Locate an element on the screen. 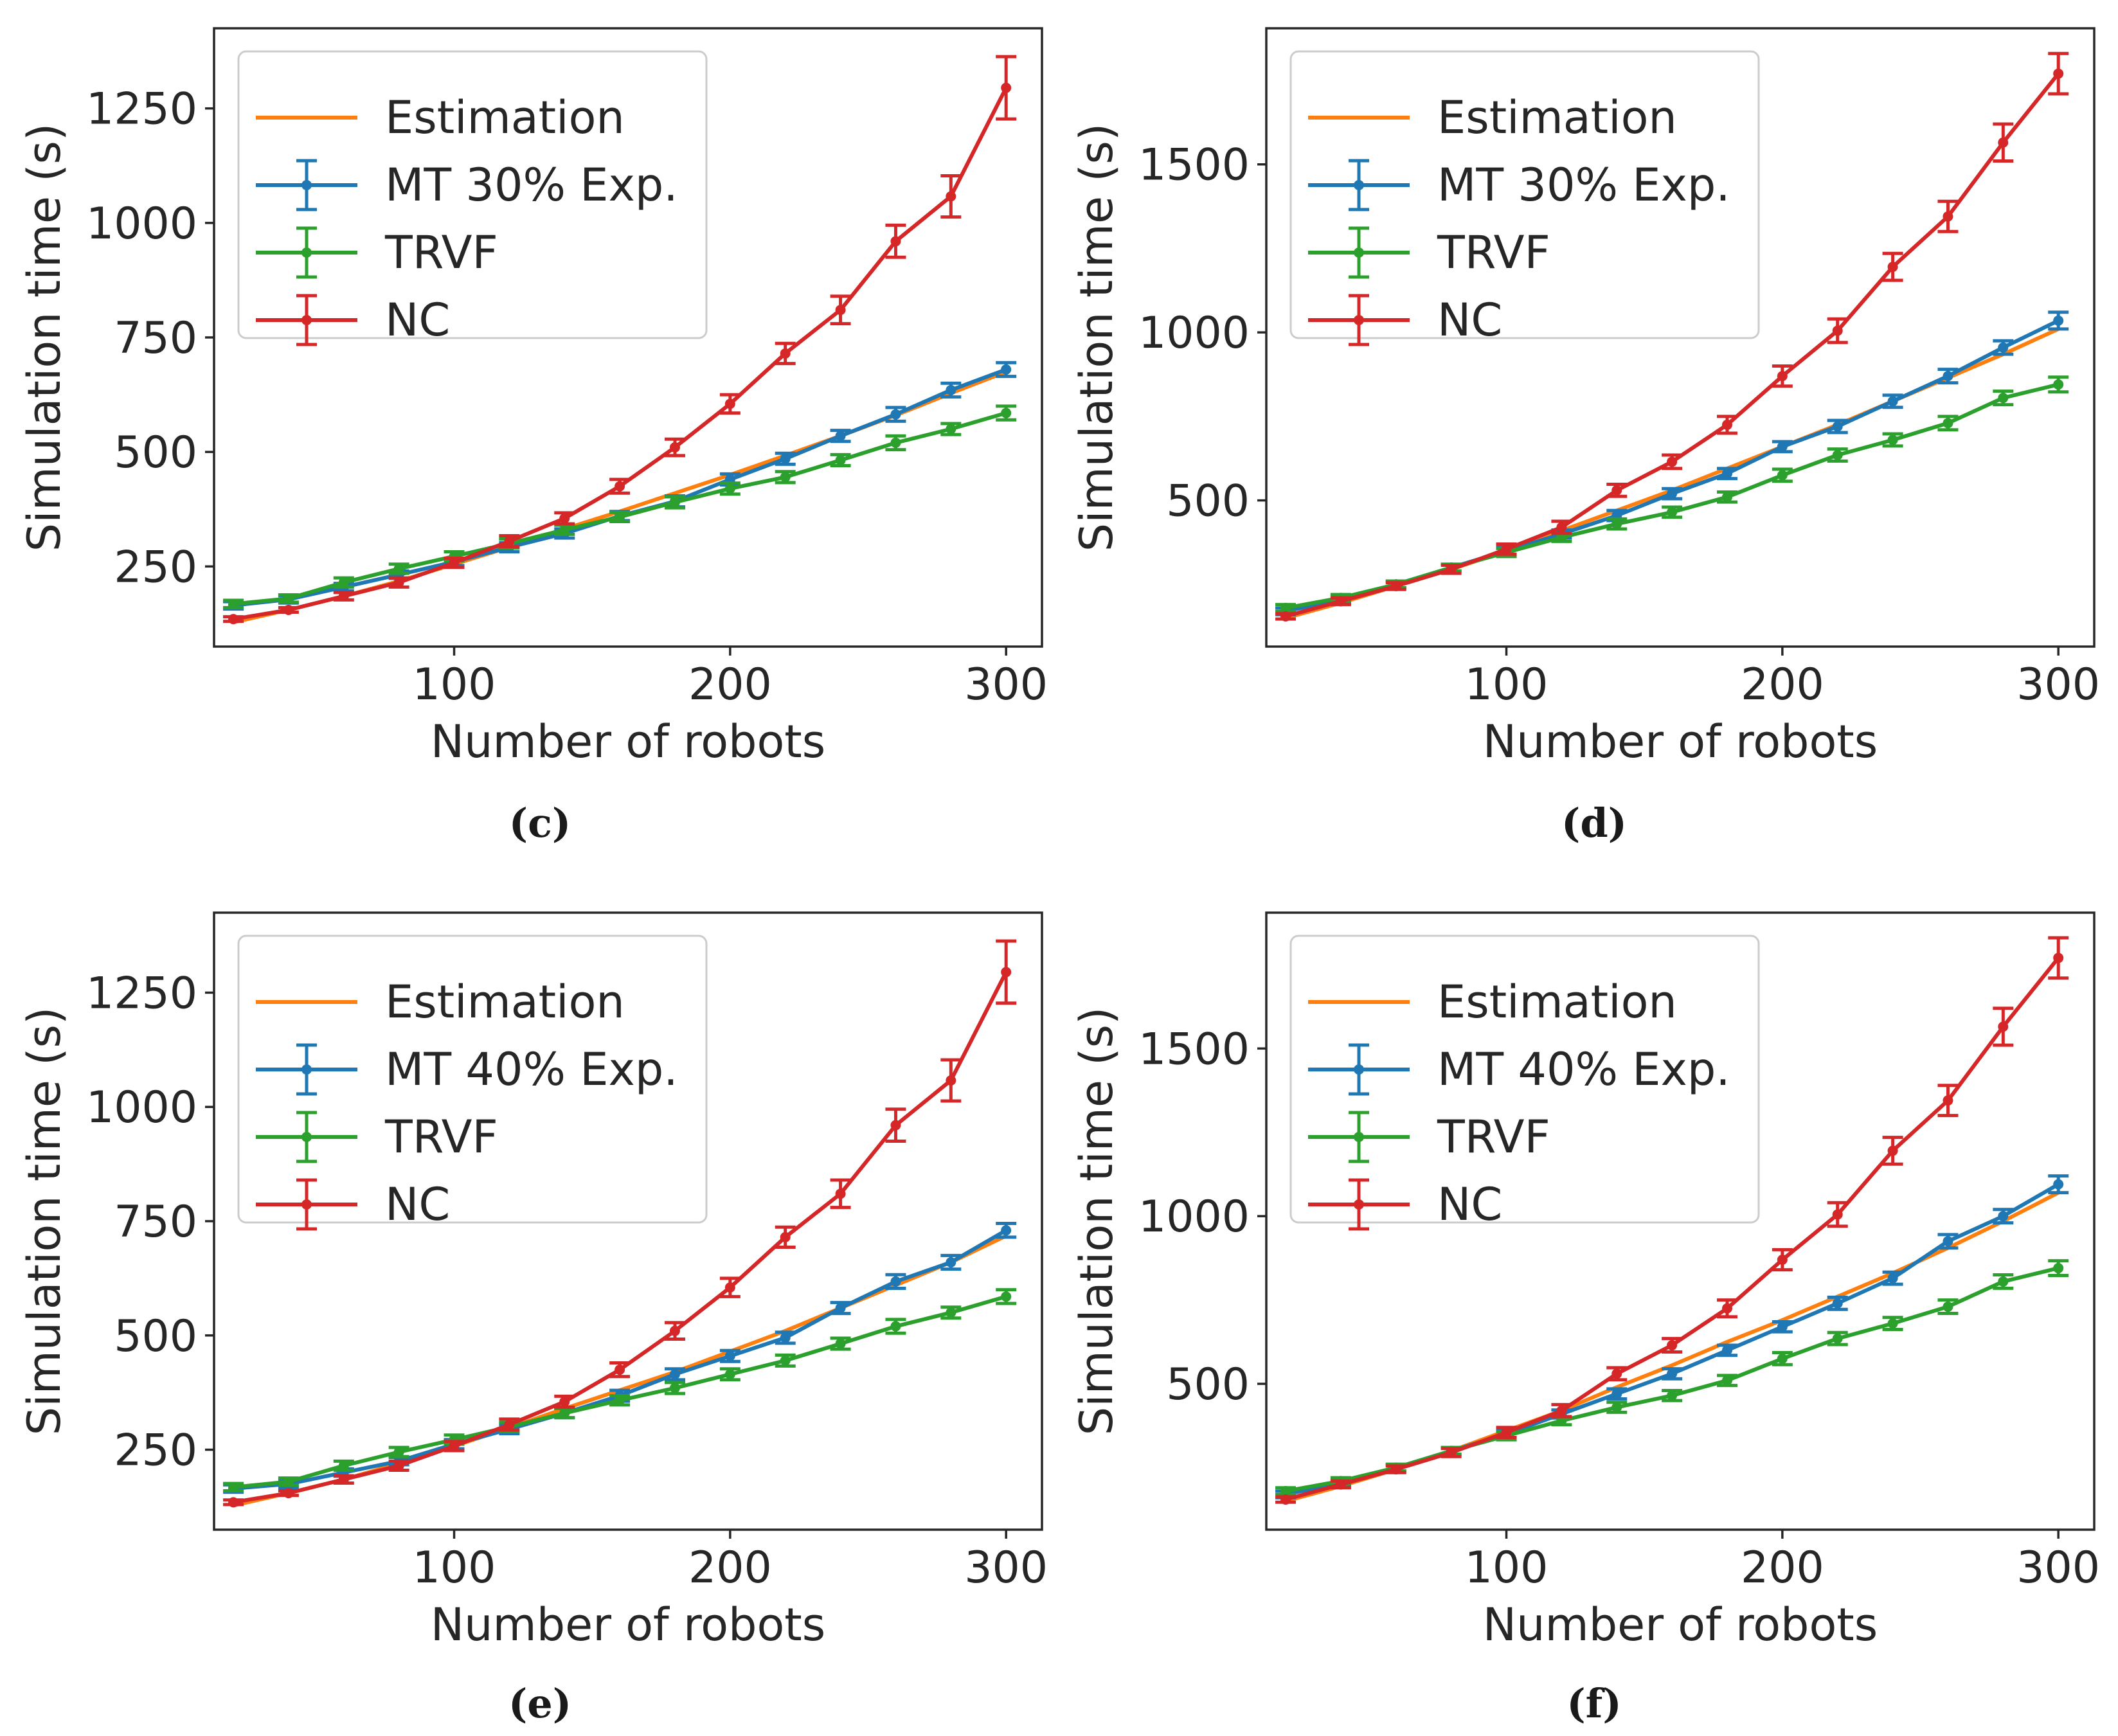 Image resolution: width=2118 pixels, height=1736 pixels. series-mt is located at coordinates (620, 1358).